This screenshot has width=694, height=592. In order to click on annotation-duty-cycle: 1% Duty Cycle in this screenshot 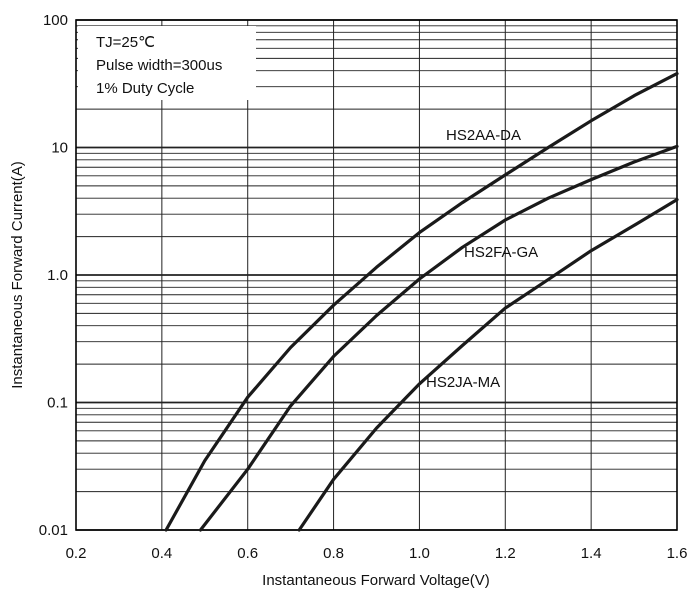, I will do `click(145, 88)`.